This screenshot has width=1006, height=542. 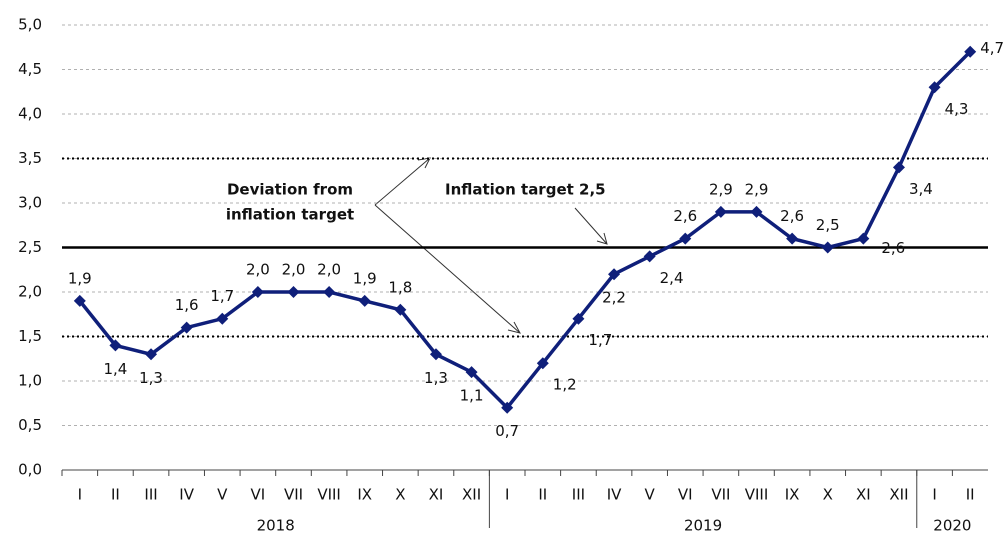 I want to click on y-tick-label: 4,0, so click(x=30, y=114).